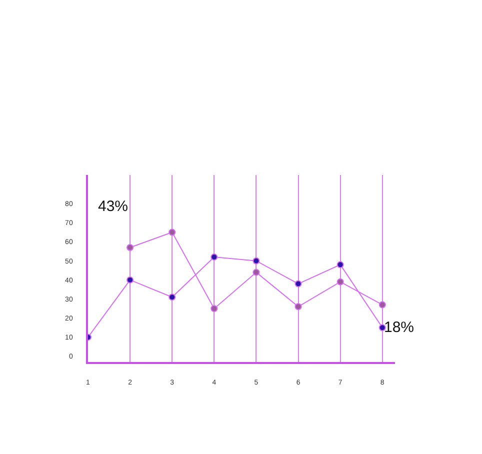 The image size is (482, 454). What do you see at coordinates (113, 206) in the screenshot?
I see `annotation: 43%` at bounding box center [113, 206].